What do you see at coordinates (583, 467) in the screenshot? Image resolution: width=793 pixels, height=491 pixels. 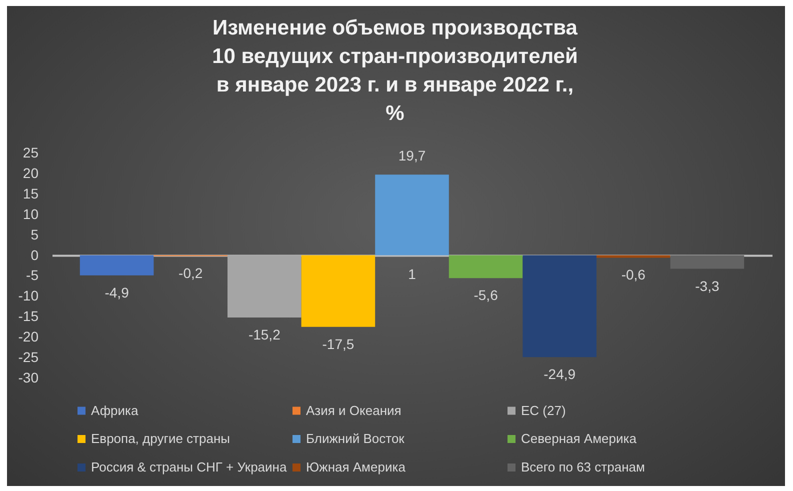 I see `legend-label: Всего по 63 странам` at bounding box center [583, 467].